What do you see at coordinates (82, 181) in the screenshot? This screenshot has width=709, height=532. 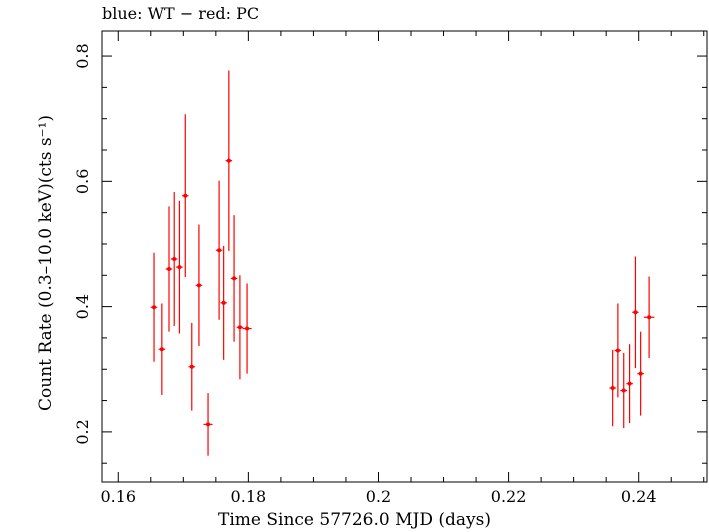 I see `y-tick-label: 0.6` at bounding box center [82, 181].